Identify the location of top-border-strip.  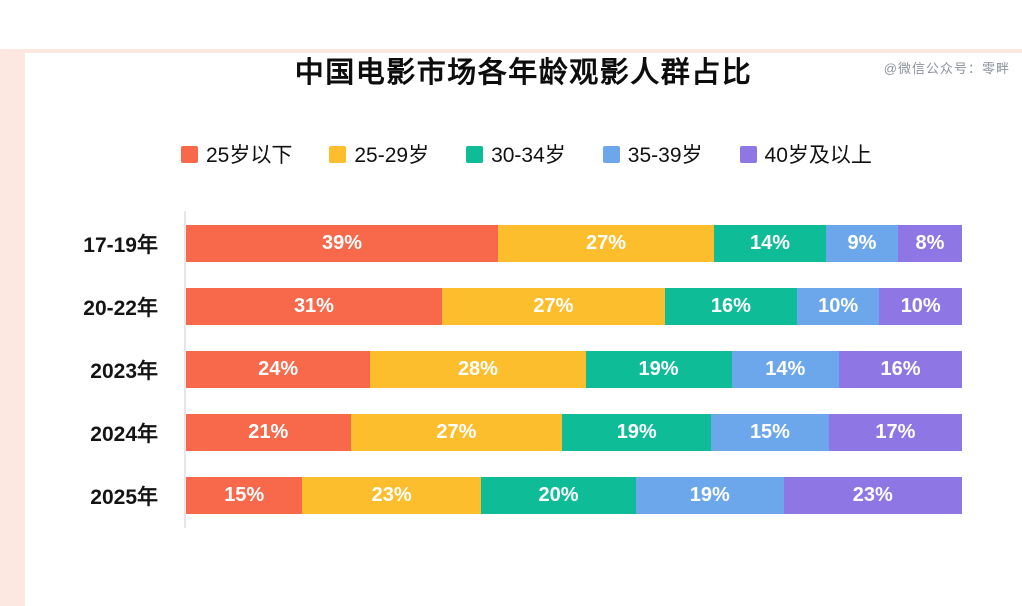
(511, 51).